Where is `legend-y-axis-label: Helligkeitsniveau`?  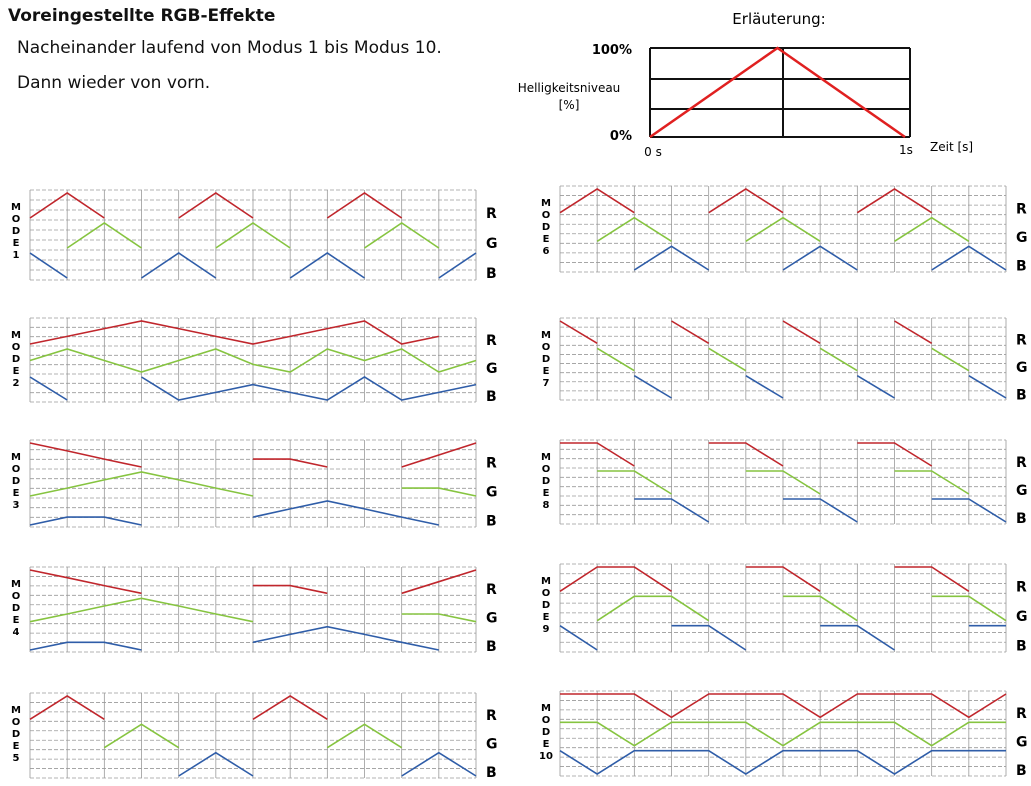 legend-y-axis-label: Helligkeitsniveau is located at coordinates (569, 88).